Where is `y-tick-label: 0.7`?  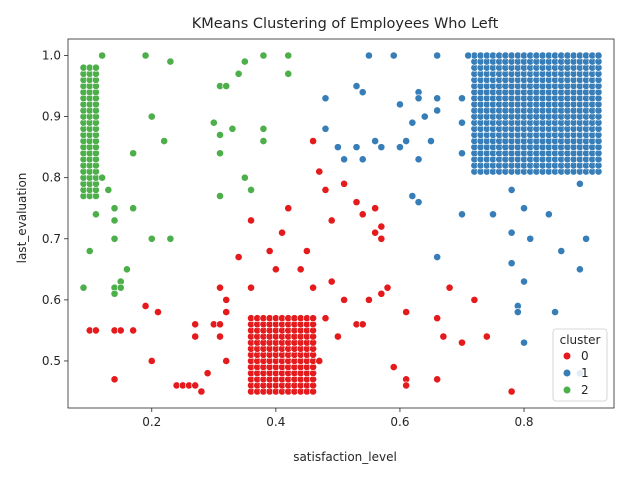 y-tick-label: 0.7 is located at coordinates (51, 239).